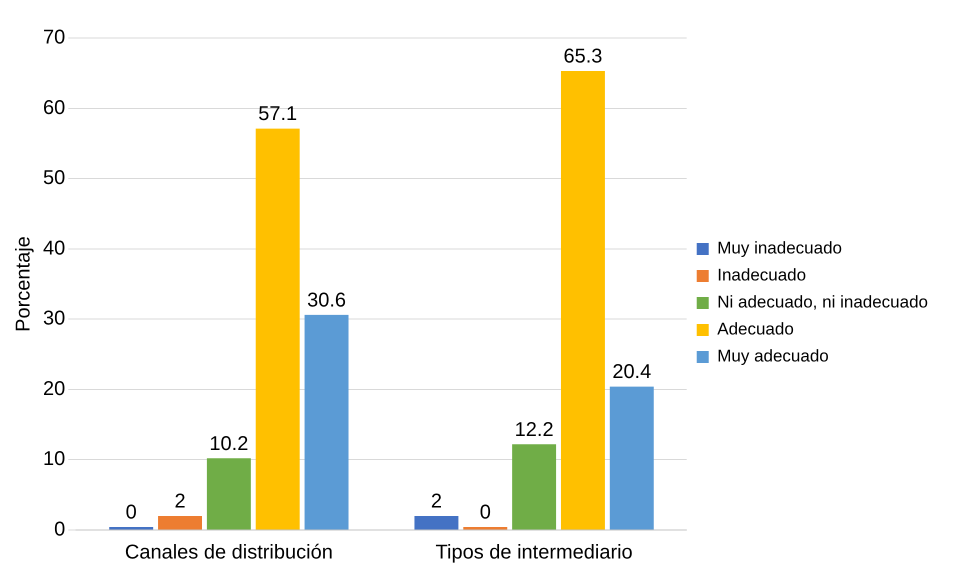 This screenshot has height=577, width=957. What do you see at coordinates (534, 553) in the screenshot?
I see `x-tick-label: Tipos de intermediario` at bounding box center [534, 553].